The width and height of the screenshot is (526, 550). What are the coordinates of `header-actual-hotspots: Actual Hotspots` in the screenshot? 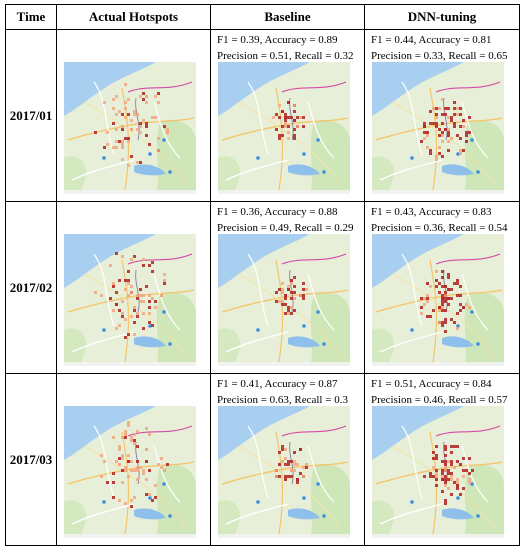 It's located at (133, 17).